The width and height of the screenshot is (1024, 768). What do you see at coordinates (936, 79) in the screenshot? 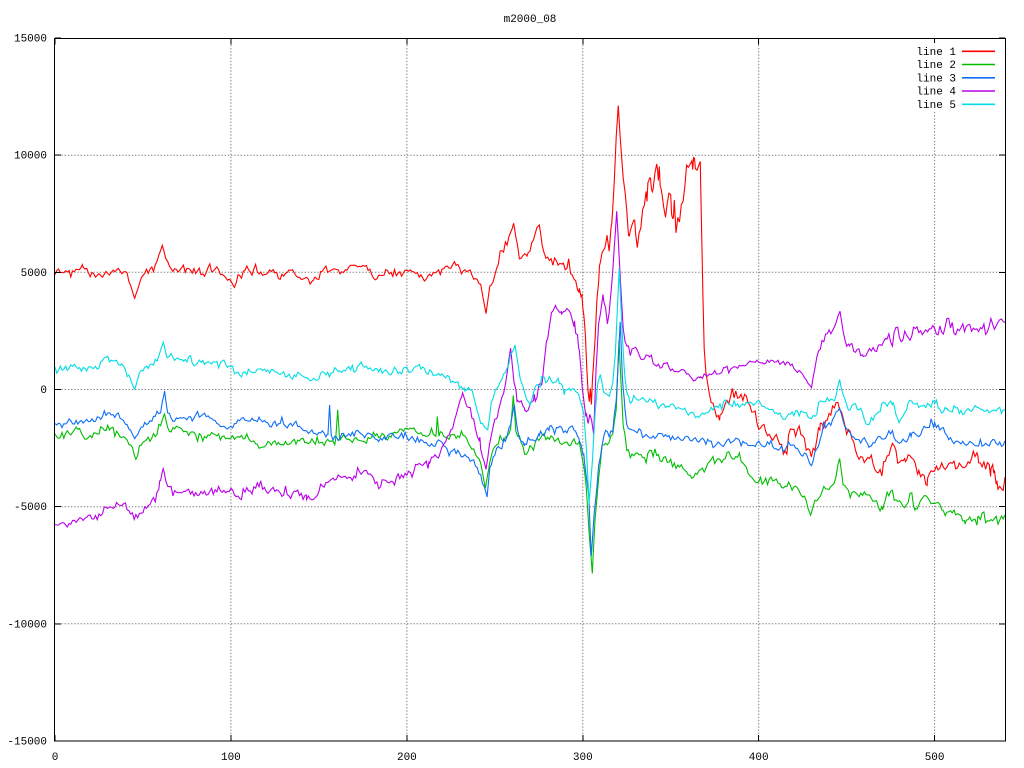
I see `svg-text: line 3` at bounding box center [936, 79].